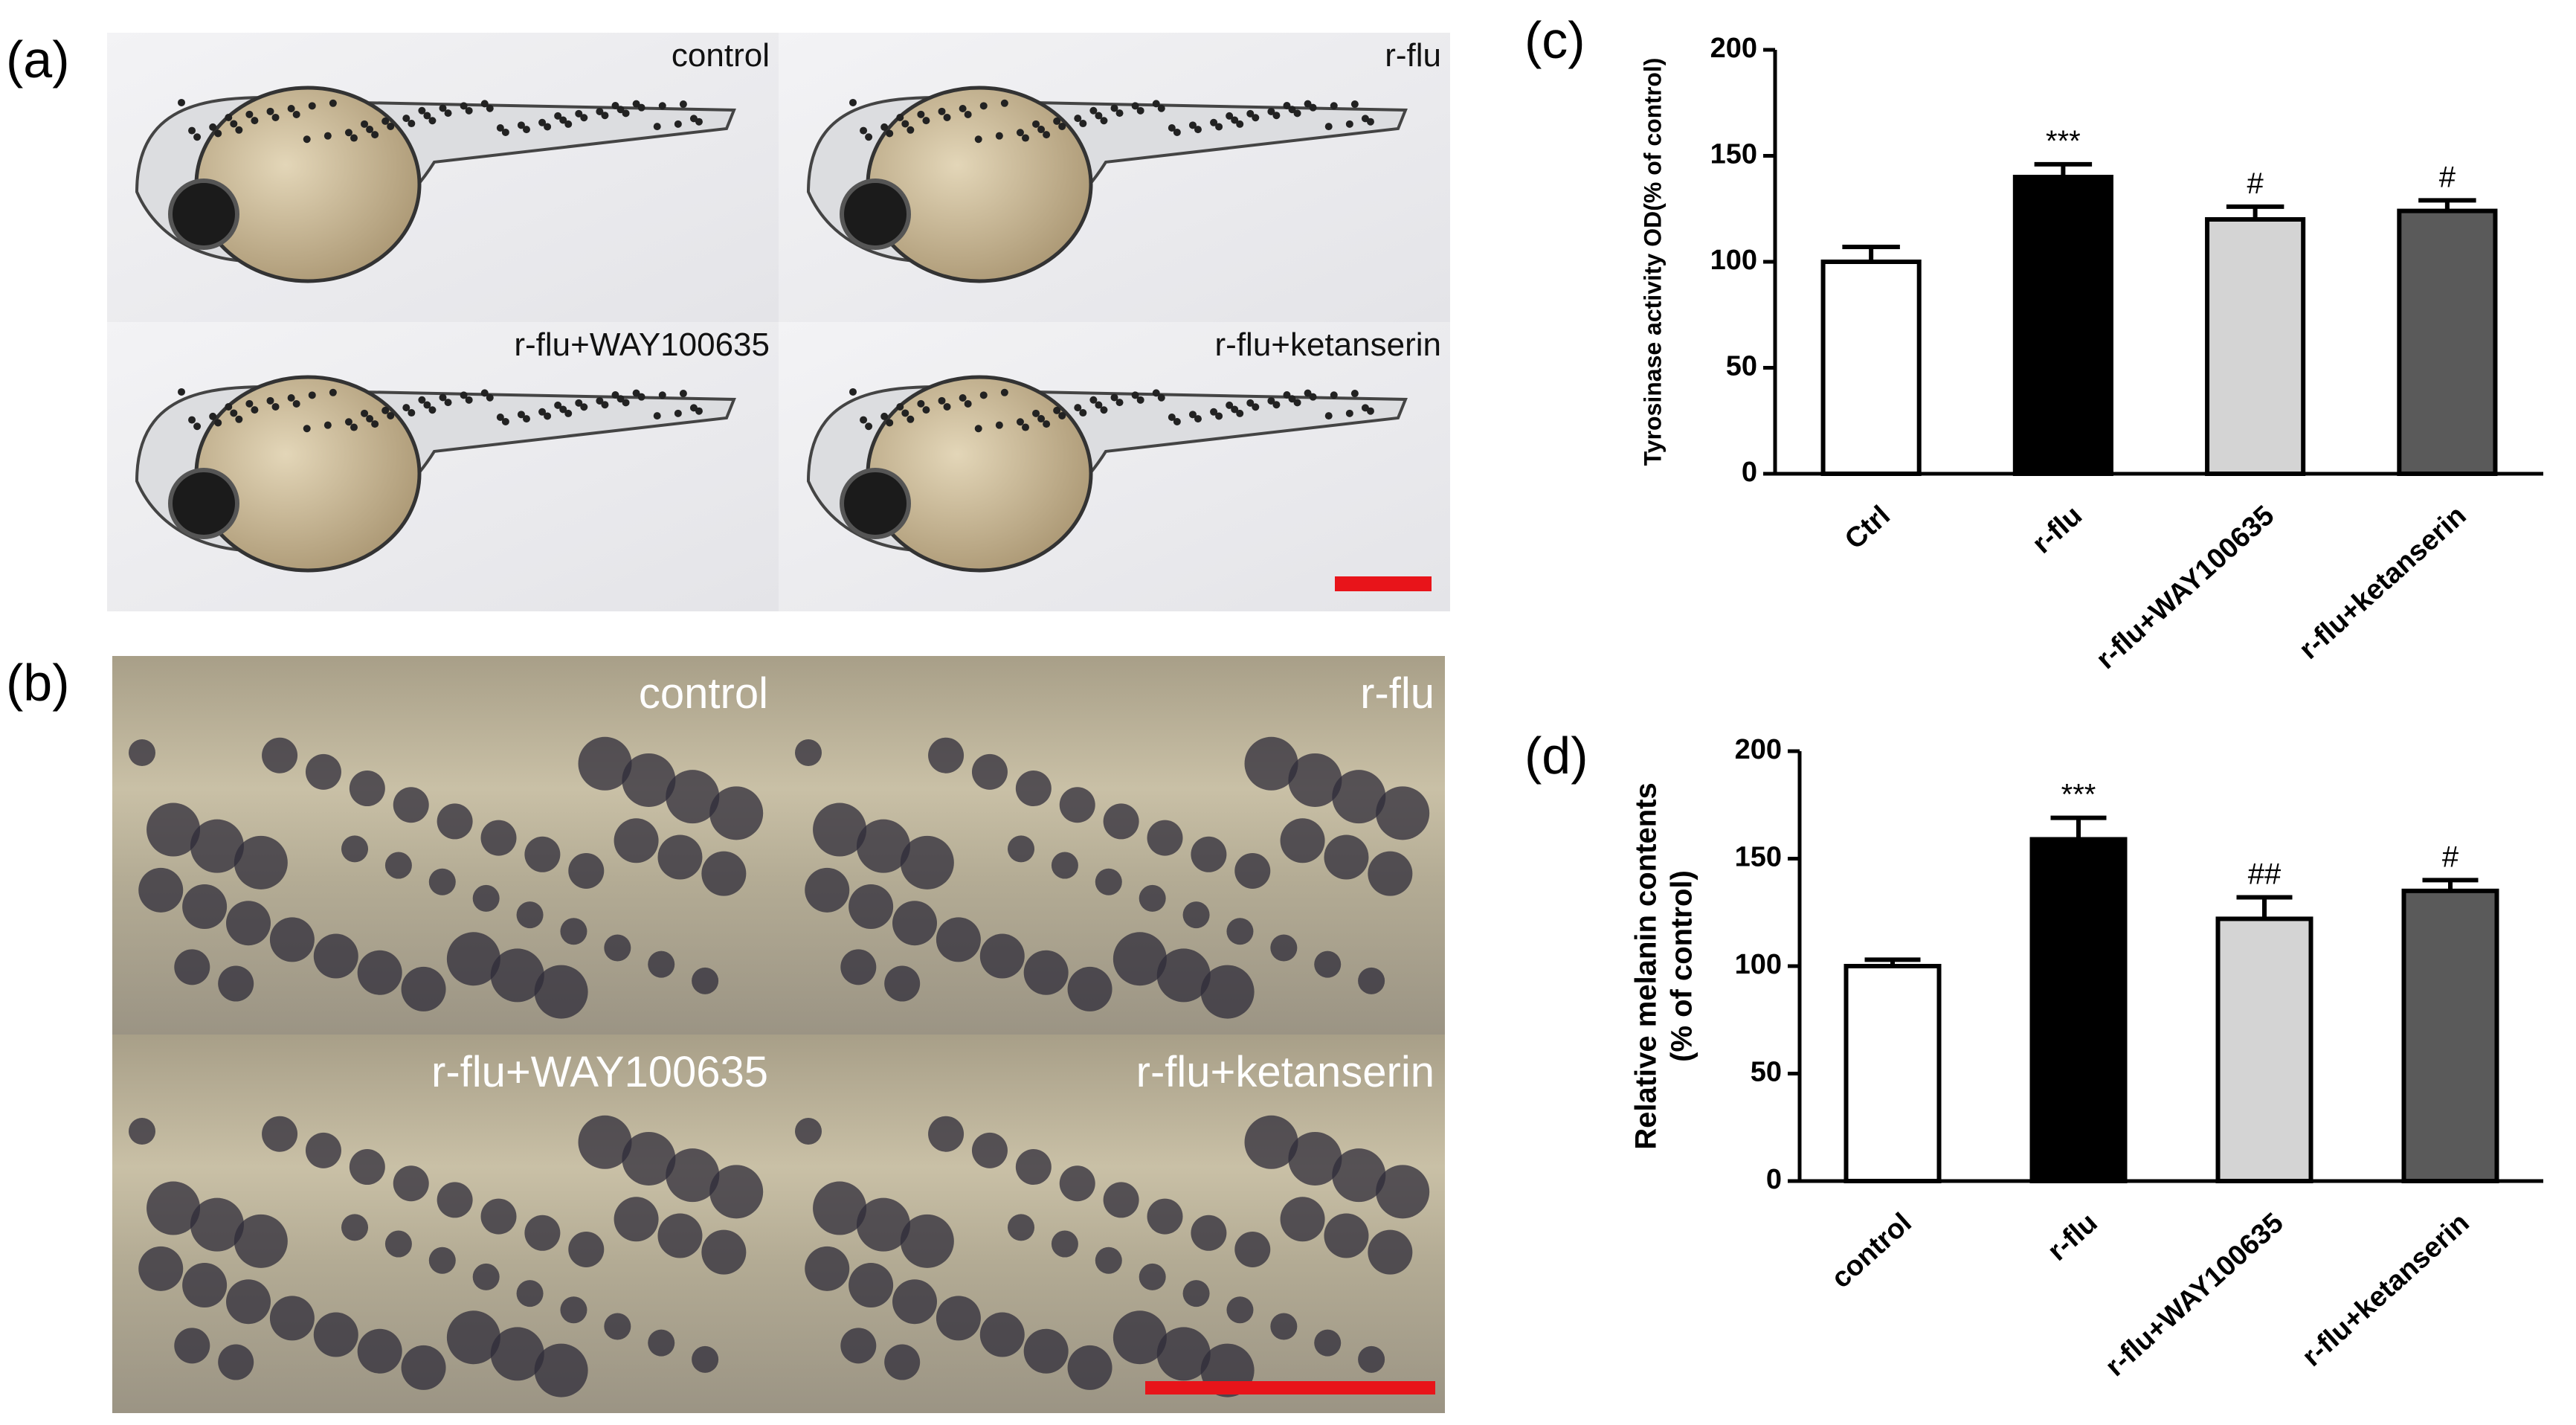  What do you see at coordinates (1749, 472) in the screenshot?
I see `y-tick-label: 0` at bounding box center [1749, 472].